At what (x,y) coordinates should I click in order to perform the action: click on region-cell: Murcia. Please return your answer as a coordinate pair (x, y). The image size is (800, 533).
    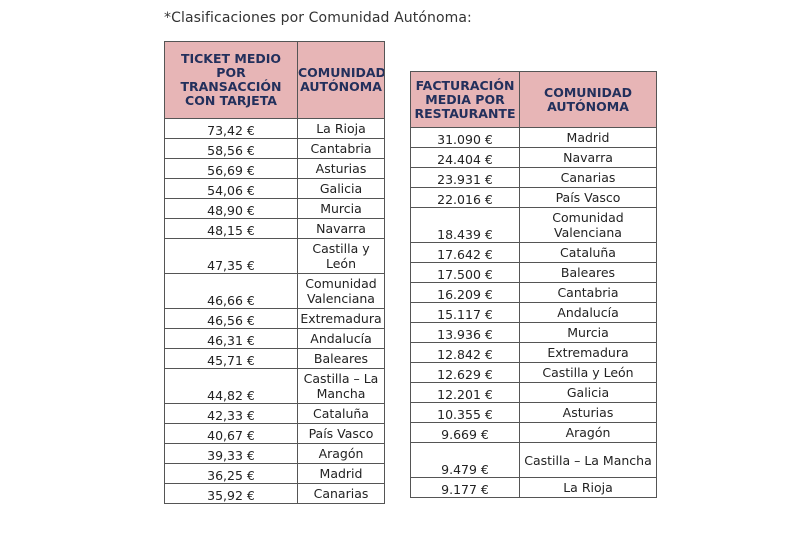
    Looking at the image, I should click on (341, 208).